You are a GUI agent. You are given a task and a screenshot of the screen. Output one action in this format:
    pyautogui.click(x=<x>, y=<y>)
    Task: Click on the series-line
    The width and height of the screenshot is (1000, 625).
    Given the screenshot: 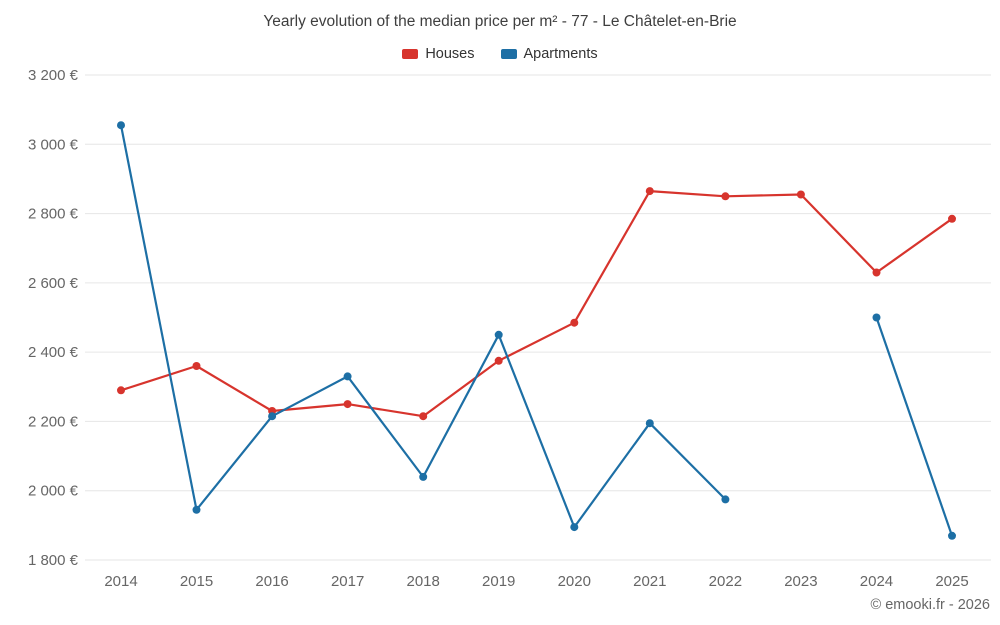 What is the action you would take?
    pyautogui.click(x=914, y=427)
    